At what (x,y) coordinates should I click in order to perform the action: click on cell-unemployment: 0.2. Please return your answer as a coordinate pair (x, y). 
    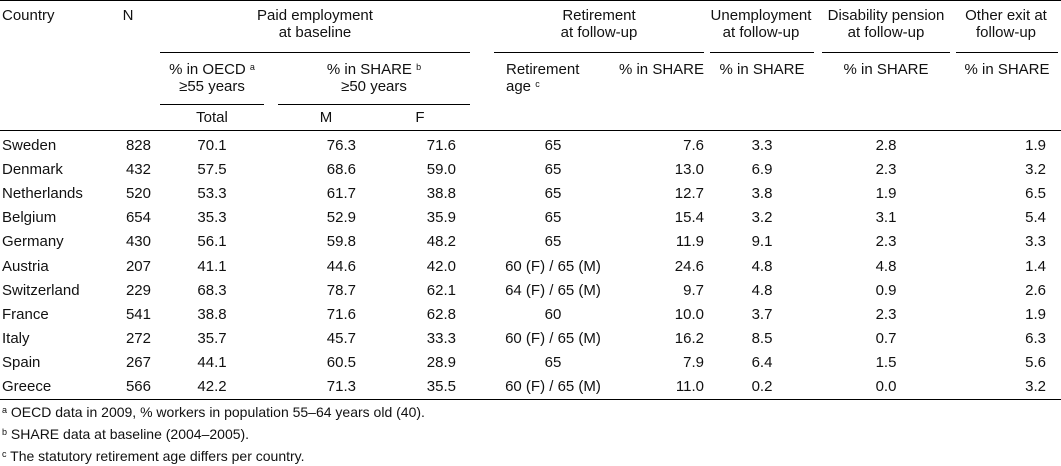
    Looking at the image, I should click on (762, 386).